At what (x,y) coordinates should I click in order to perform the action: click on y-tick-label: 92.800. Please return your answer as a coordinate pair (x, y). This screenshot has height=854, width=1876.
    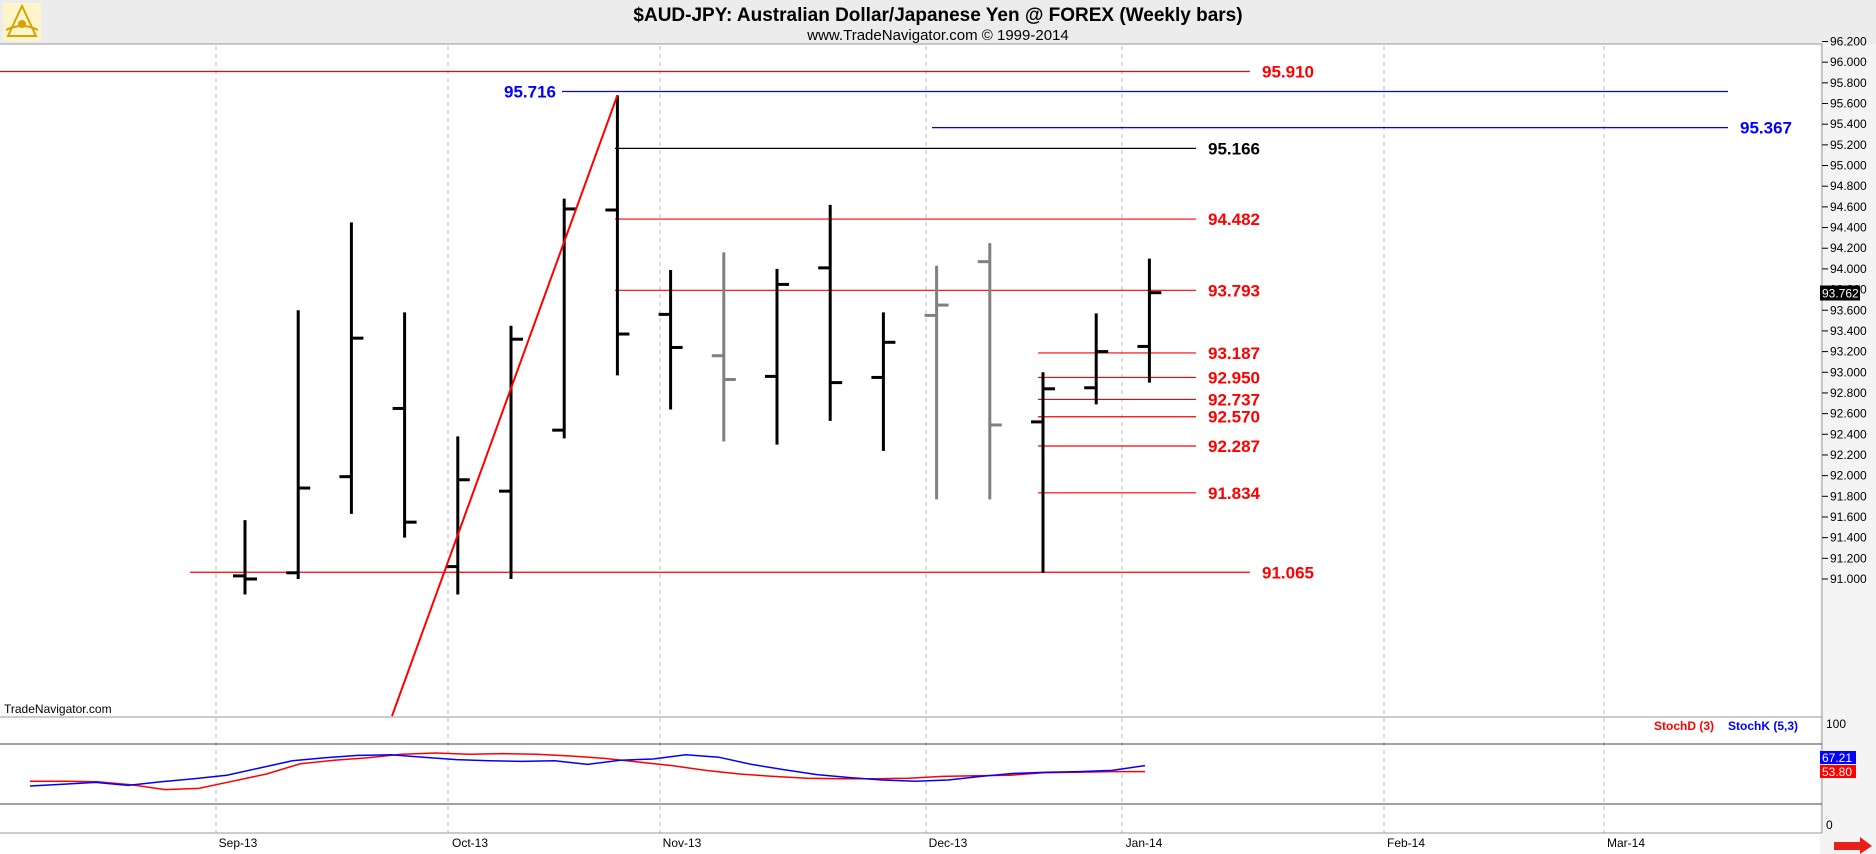
    Looking at the image, I should click on (1848, 393).